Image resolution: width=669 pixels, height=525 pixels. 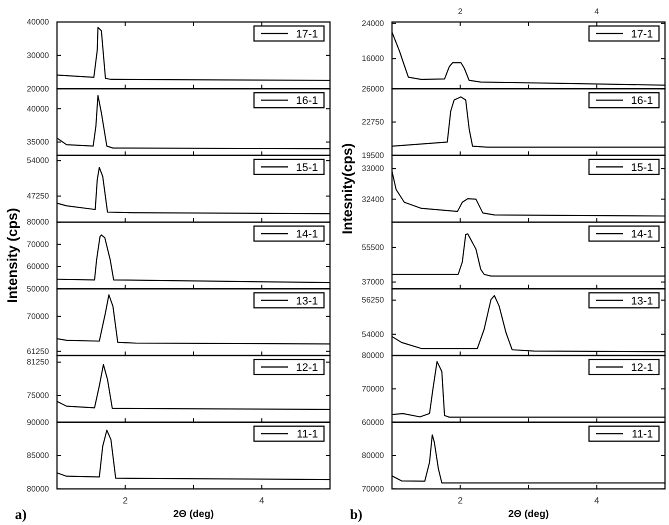 I want to click on y-tick-label: 50000, so click(x=38, y=289).